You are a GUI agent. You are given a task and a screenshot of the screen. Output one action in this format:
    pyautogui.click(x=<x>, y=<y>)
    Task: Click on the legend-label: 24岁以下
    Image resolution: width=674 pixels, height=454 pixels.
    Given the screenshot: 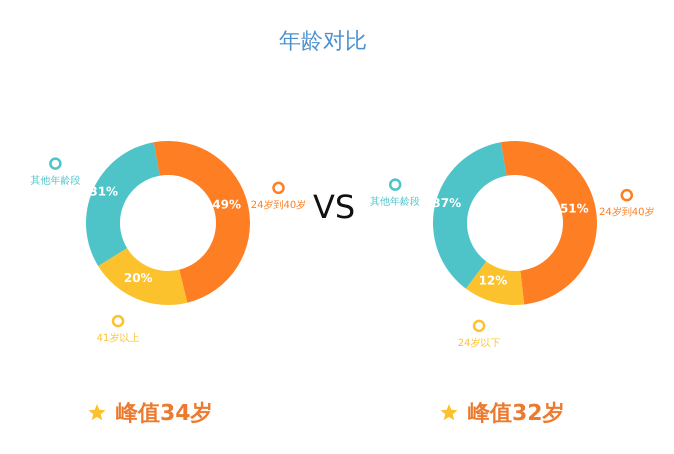 What is the action you would take?
    pyautogui.click(x=479, y=342)
    